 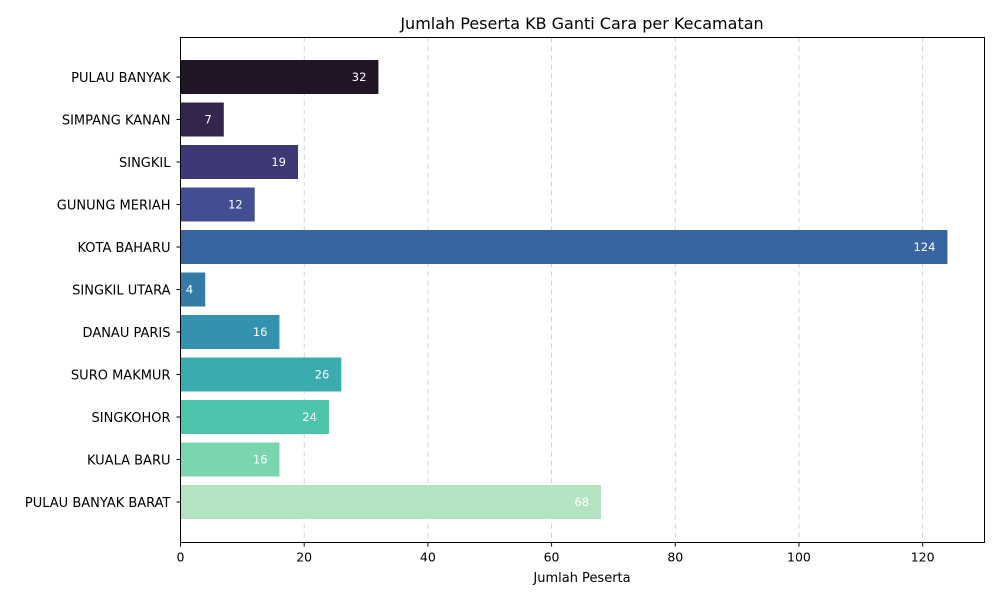 What do you see at coordinates (304, 557) in the screenshot?
I see `x-tick-label: 20` at bounding box center [304, 557].